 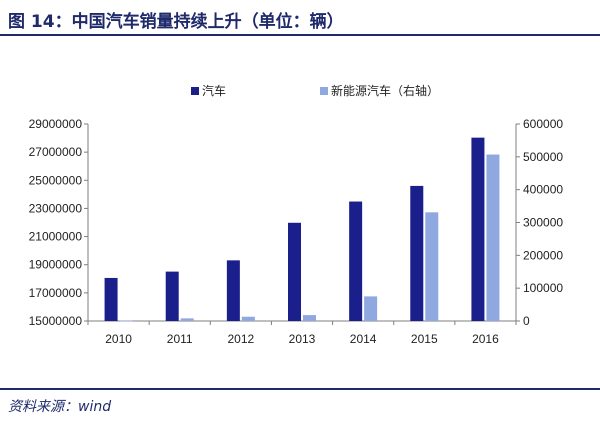 I want to click on left-tick-label: 17000000, so click(x=56, y=293).